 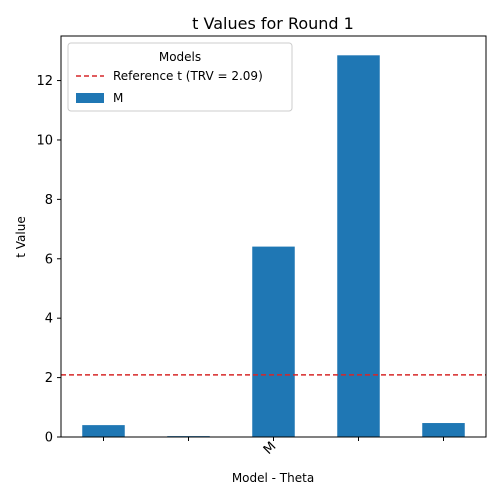 What do you see at coordinates (44, 81) in the screenshot?
I see `y-tick-label: 12` at bounding box center [44, 81].